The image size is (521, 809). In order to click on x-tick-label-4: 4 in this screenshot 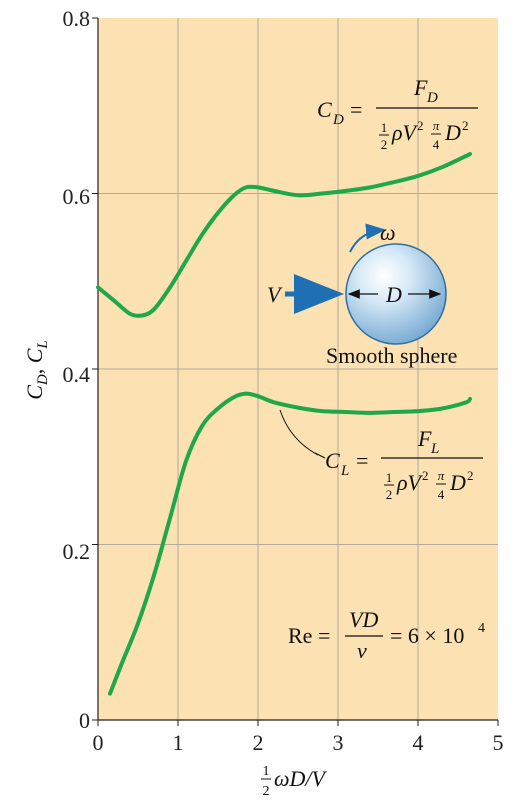, I will do `click(418, 742)`.